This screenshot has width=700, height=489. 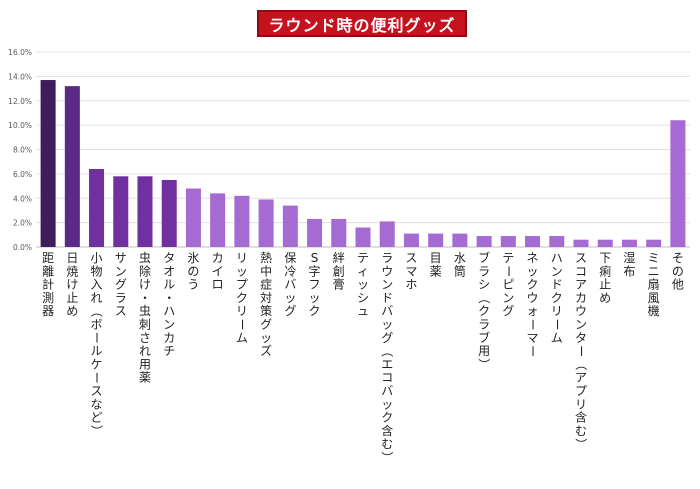 What do you see at coordinates (145, 378) in the screenshot?
I see `svg-text: 薬` at bounding box center [145, 378].